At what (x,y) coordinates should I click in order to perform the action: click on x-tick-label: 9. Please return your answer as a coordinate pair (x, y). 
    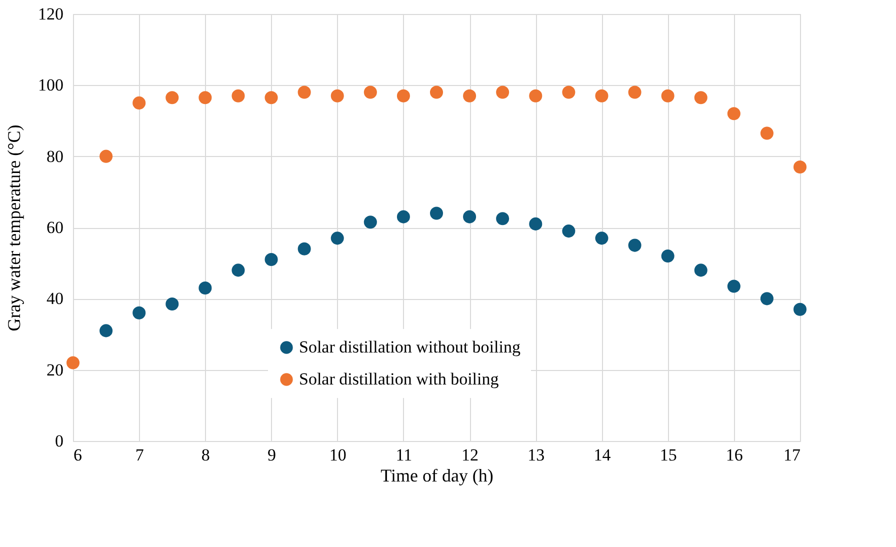
    Looking at the image, I should click on (272, 455).